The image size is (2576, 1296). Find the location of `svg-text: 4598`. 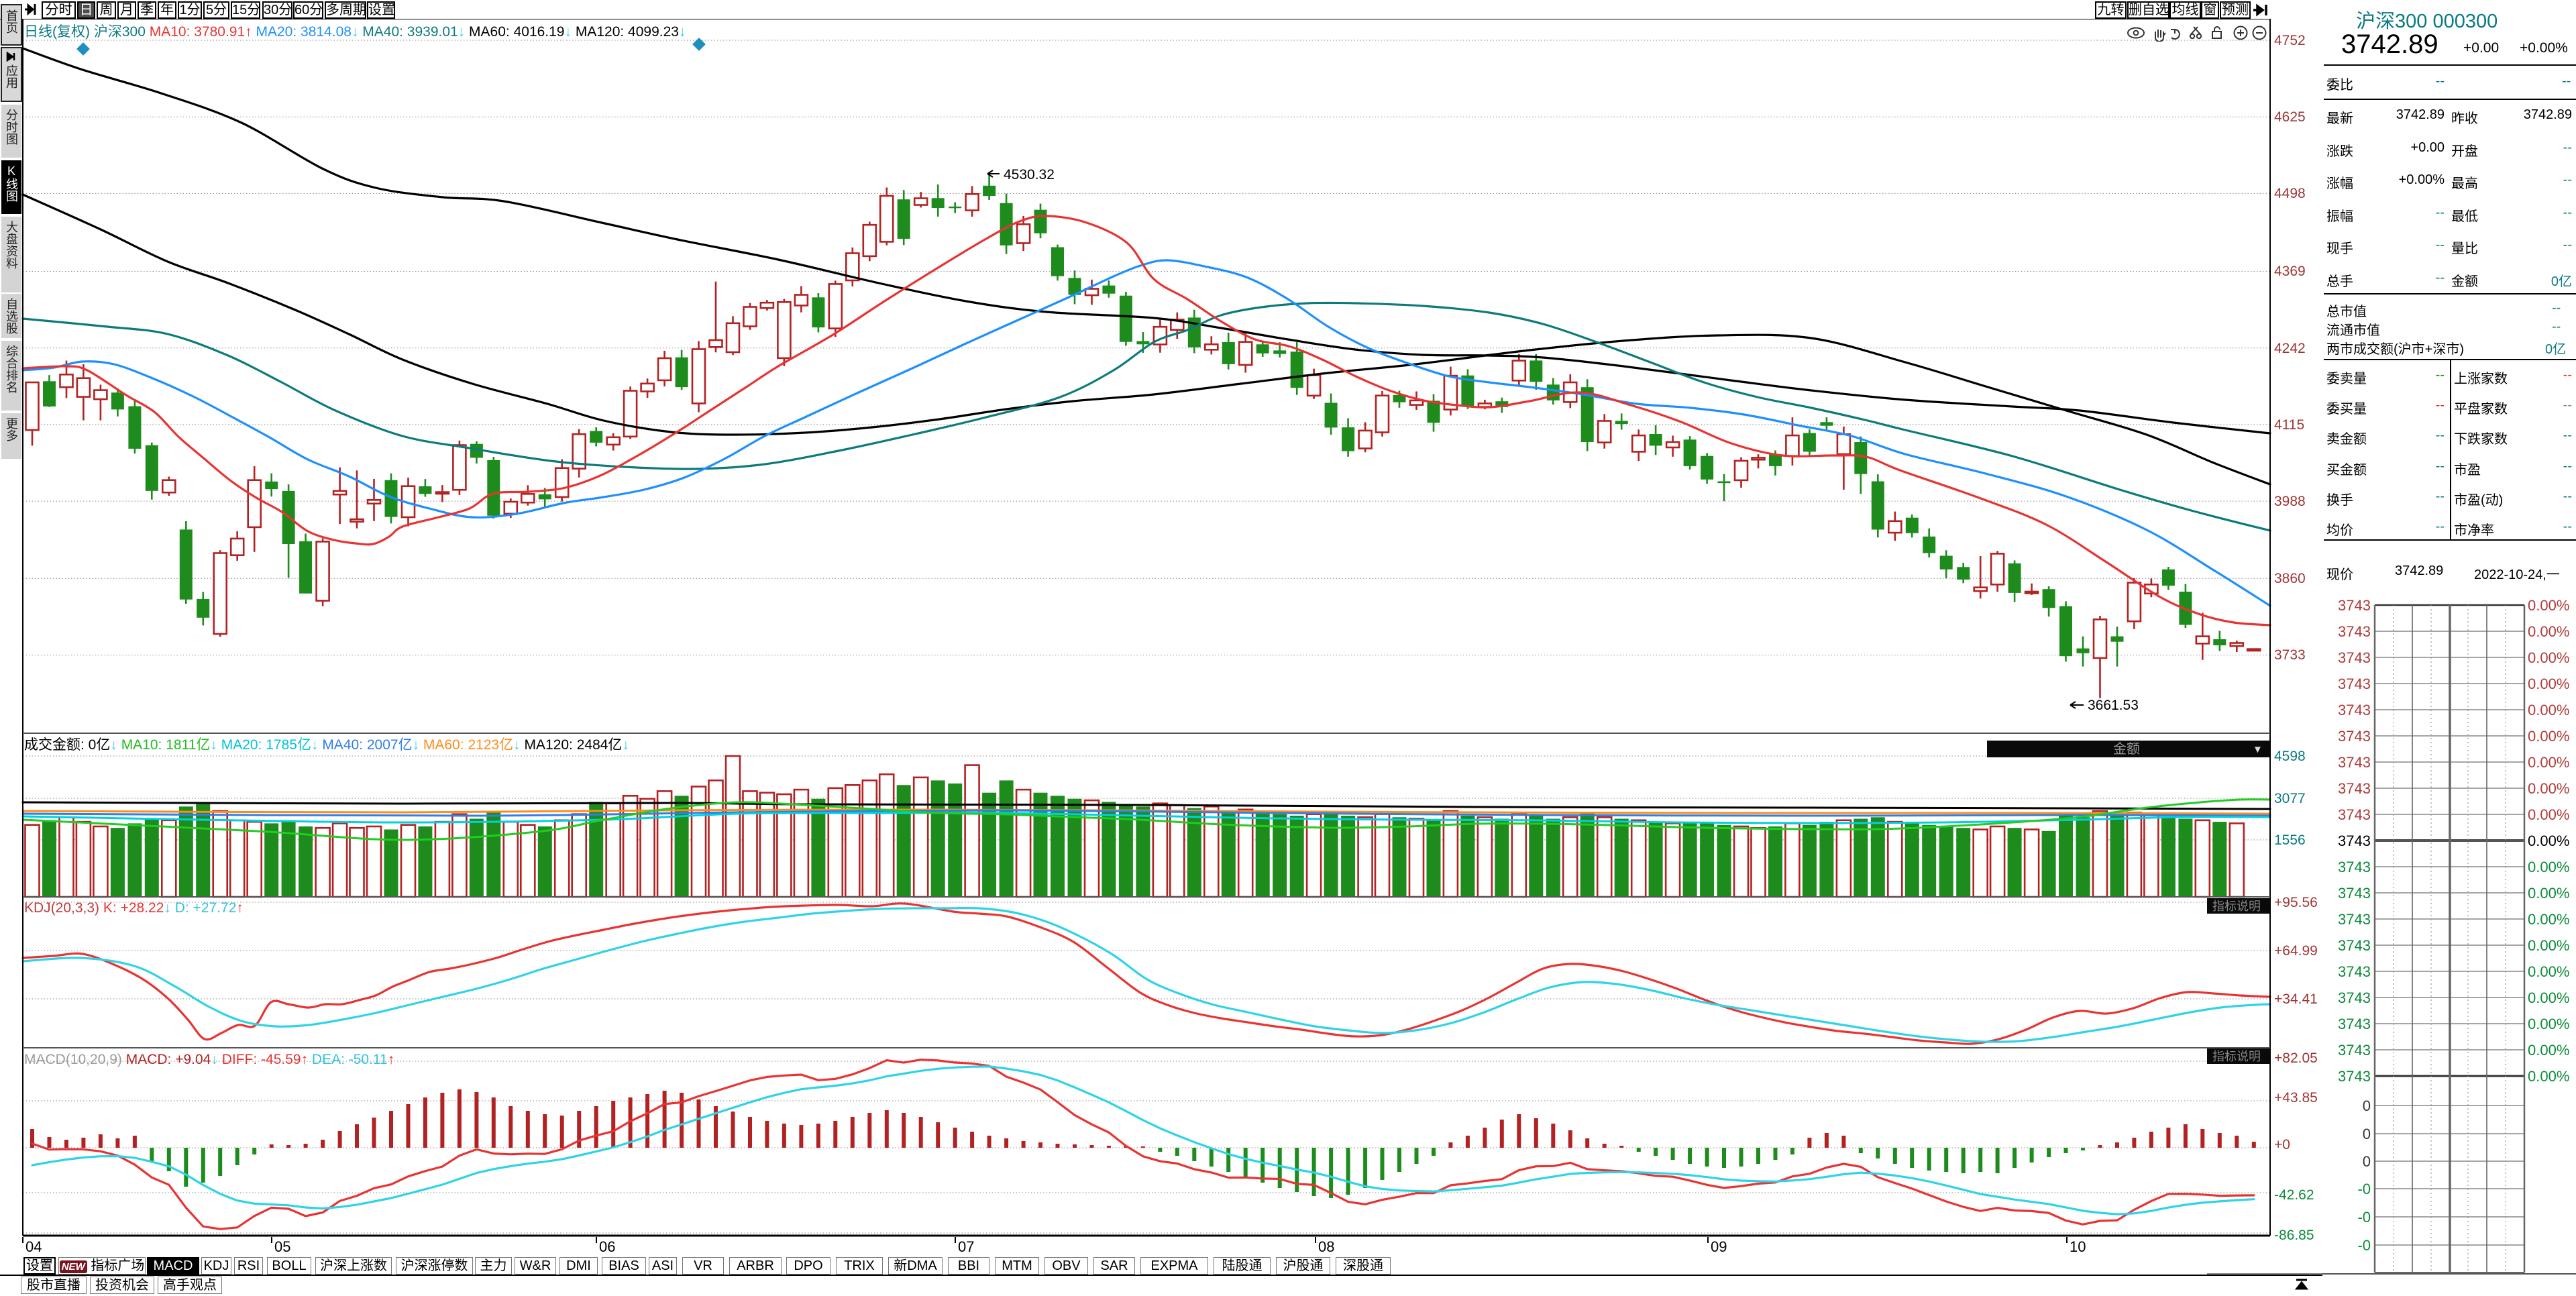

svg-text: 4598 is located at coordinates (2290, 757).